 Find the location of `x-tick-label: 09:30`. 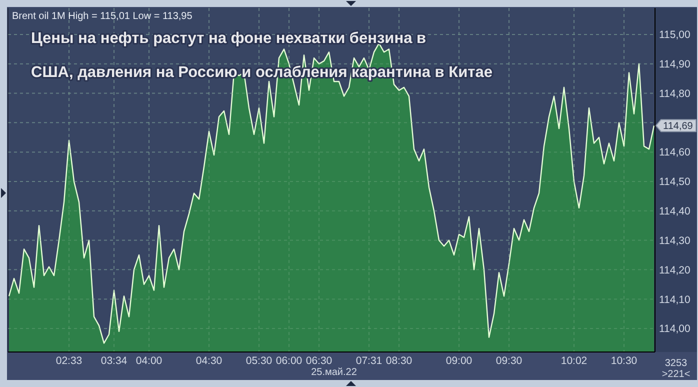

x-tick-label: 09:30 is located at coordinates (509, 361).